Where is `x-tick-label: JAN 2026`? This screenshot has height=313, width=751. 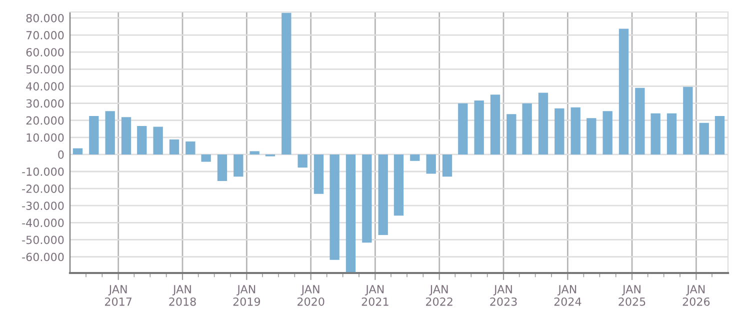 x-tick-label: JAN 2026 is located at coordinates (696, 295).